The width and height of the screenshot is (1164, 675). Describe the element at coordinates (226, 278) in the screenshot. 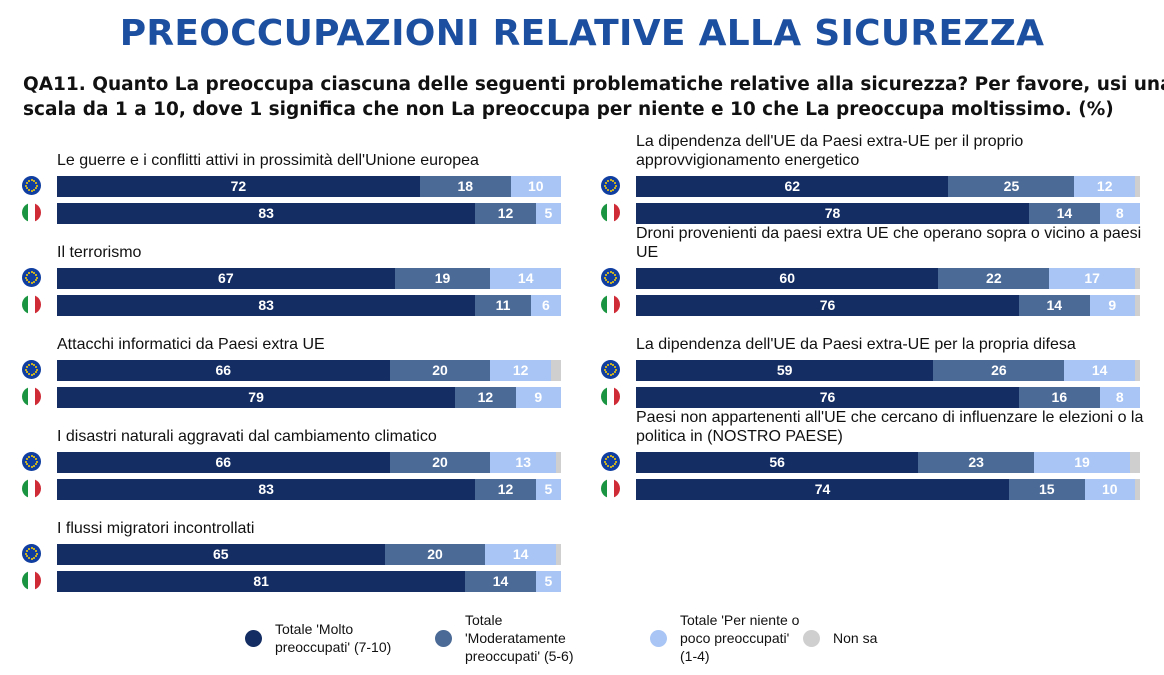

I see `molto-preoccupati-segment: 67` at that location.